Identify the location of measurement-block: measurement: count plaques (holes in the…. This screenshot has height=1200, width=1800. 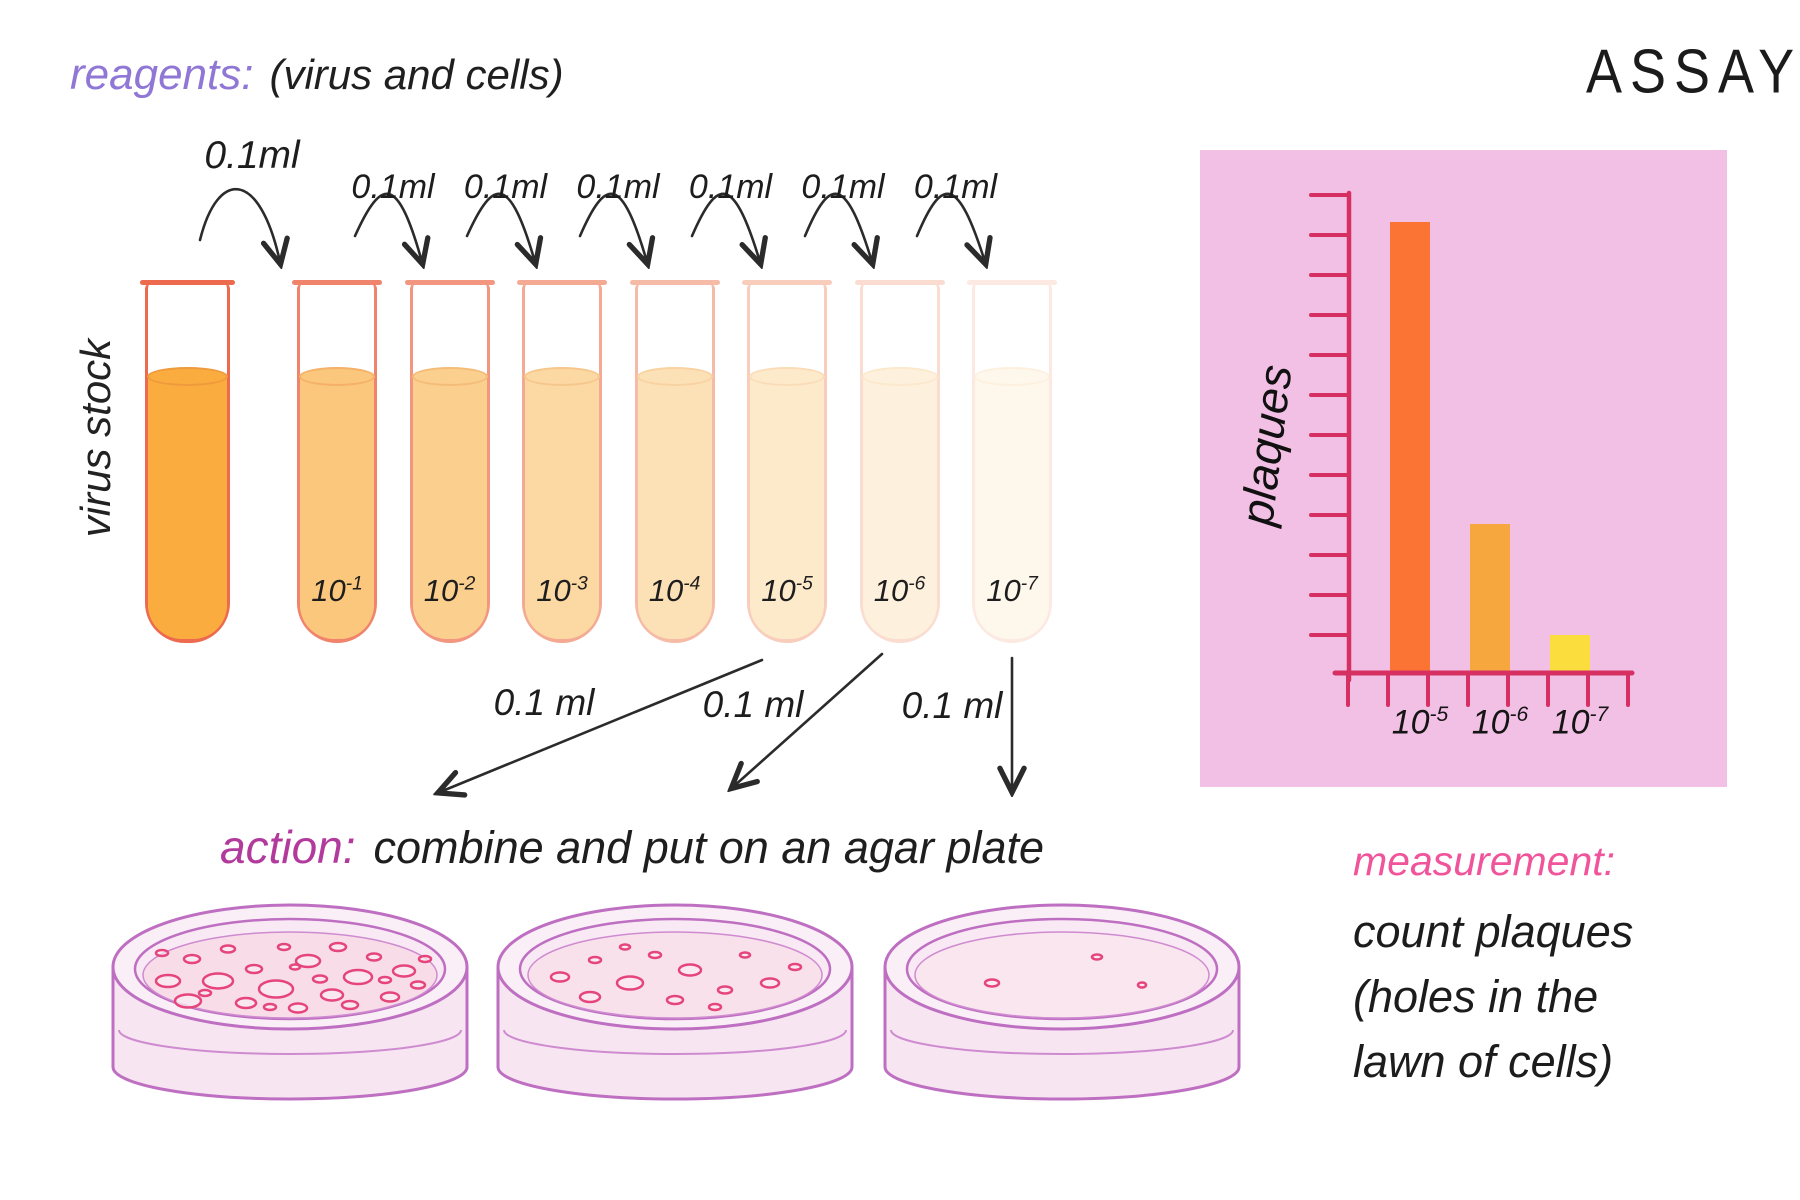
(1493, 966).